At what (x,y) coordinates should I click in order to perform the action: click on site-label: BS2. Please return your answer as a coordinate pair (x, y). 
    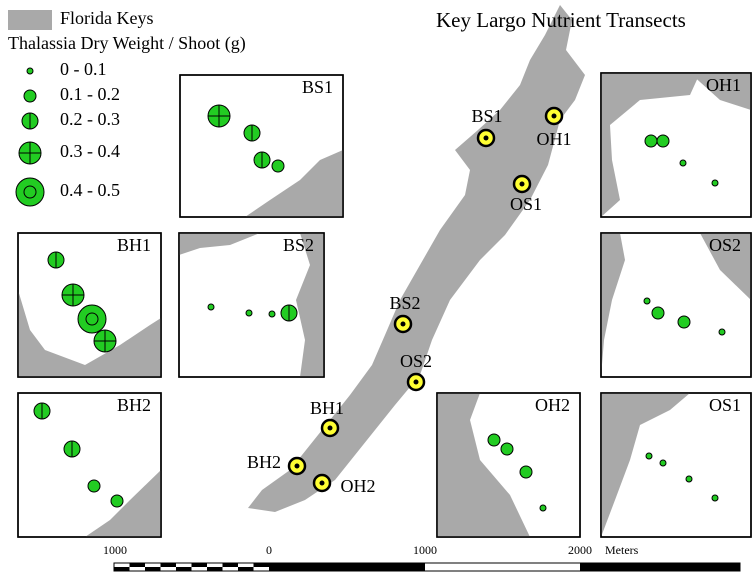
    Looking at the image, I should click on (404, 303).